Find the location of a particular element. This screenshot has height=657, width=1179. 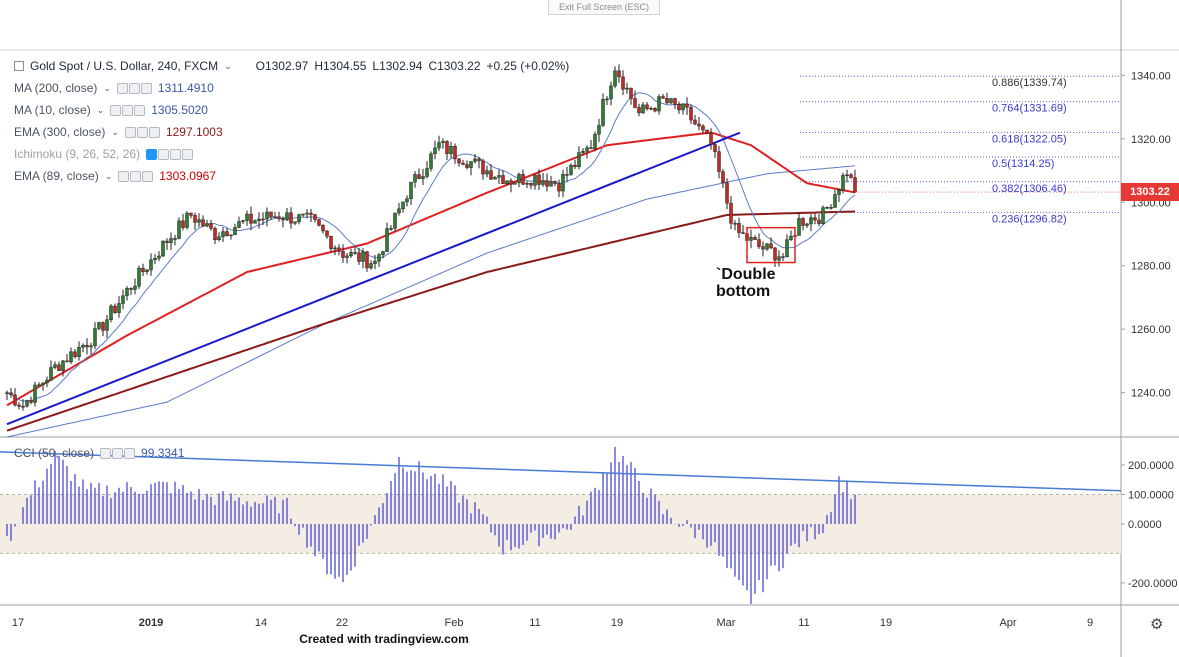

price-tick-label: 1280.00 is located at coordinates (1151, 267).